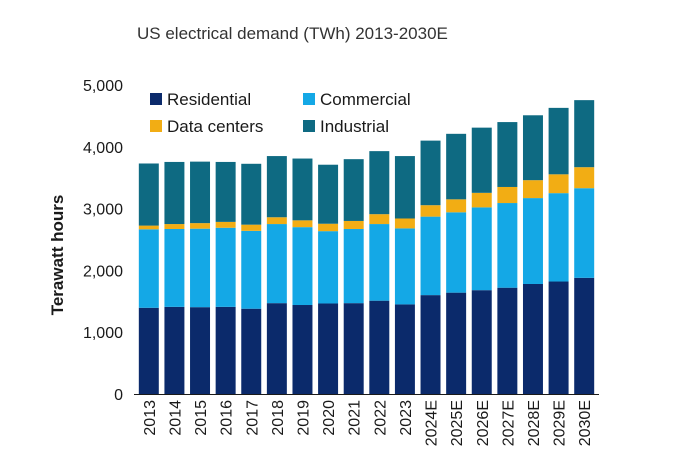 This screenshot has width=680, height=473. What do you see at coordinates (200, 350) in the screenshot?
I see `bar-residential-2015` at bounding box center [200, 350].